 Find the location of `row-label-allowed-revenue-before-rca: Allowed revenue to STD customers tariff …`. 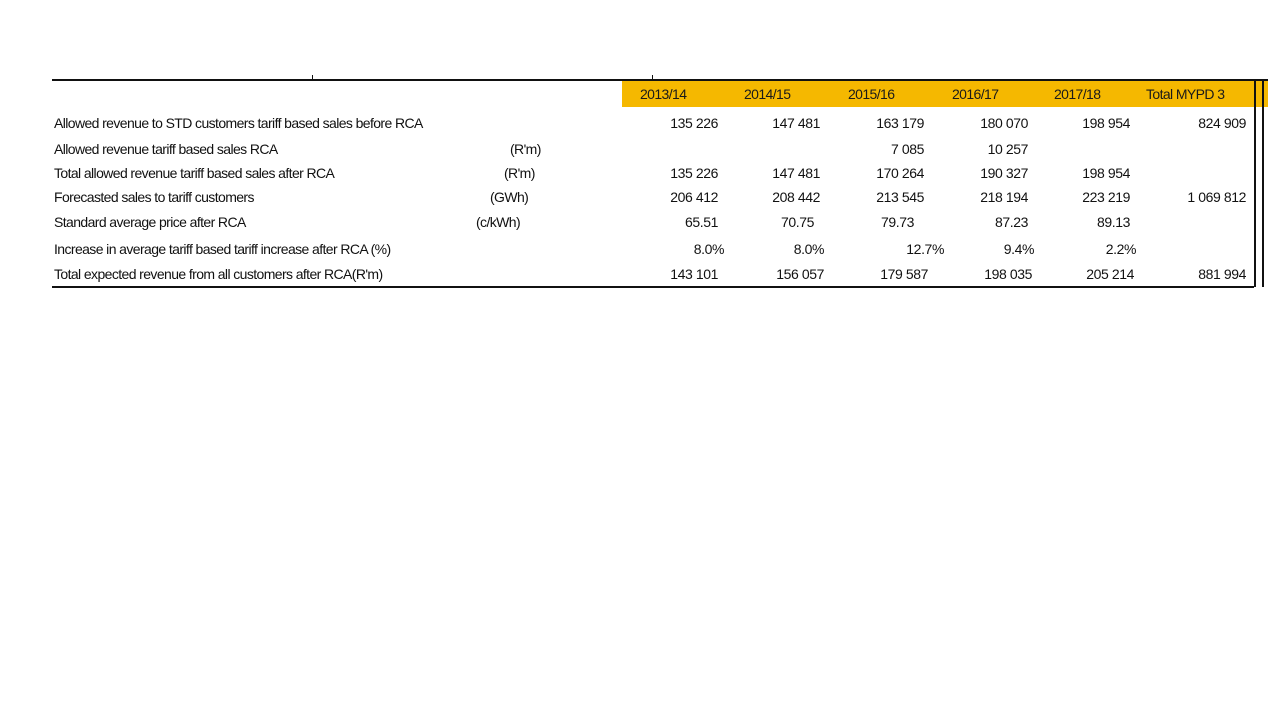

row-label-allowed-revenue-before-rca: Allowed revenue to STD customers tariff … is located at coordinates (238, 123).